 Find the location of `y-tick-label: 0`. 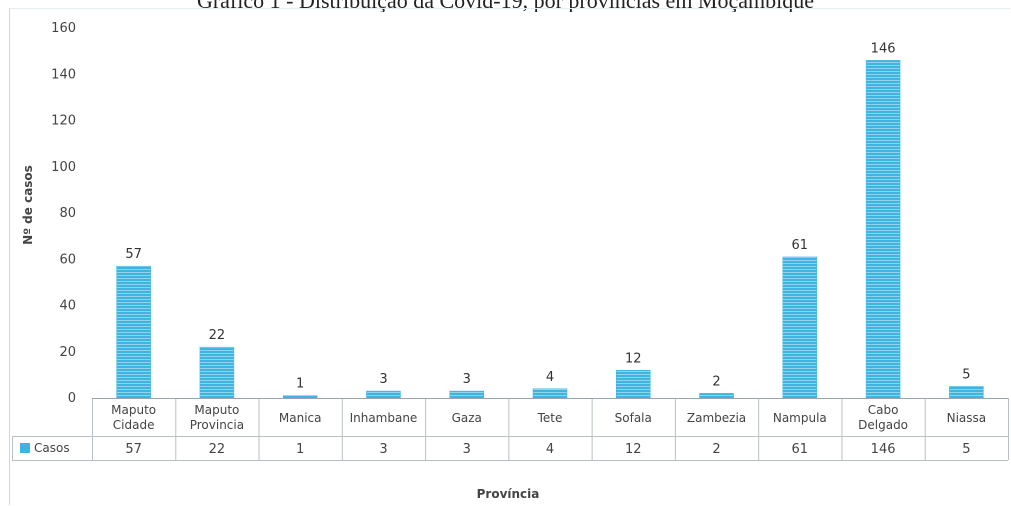

y-tick-label: 0 is located at coordinates (72, 398).